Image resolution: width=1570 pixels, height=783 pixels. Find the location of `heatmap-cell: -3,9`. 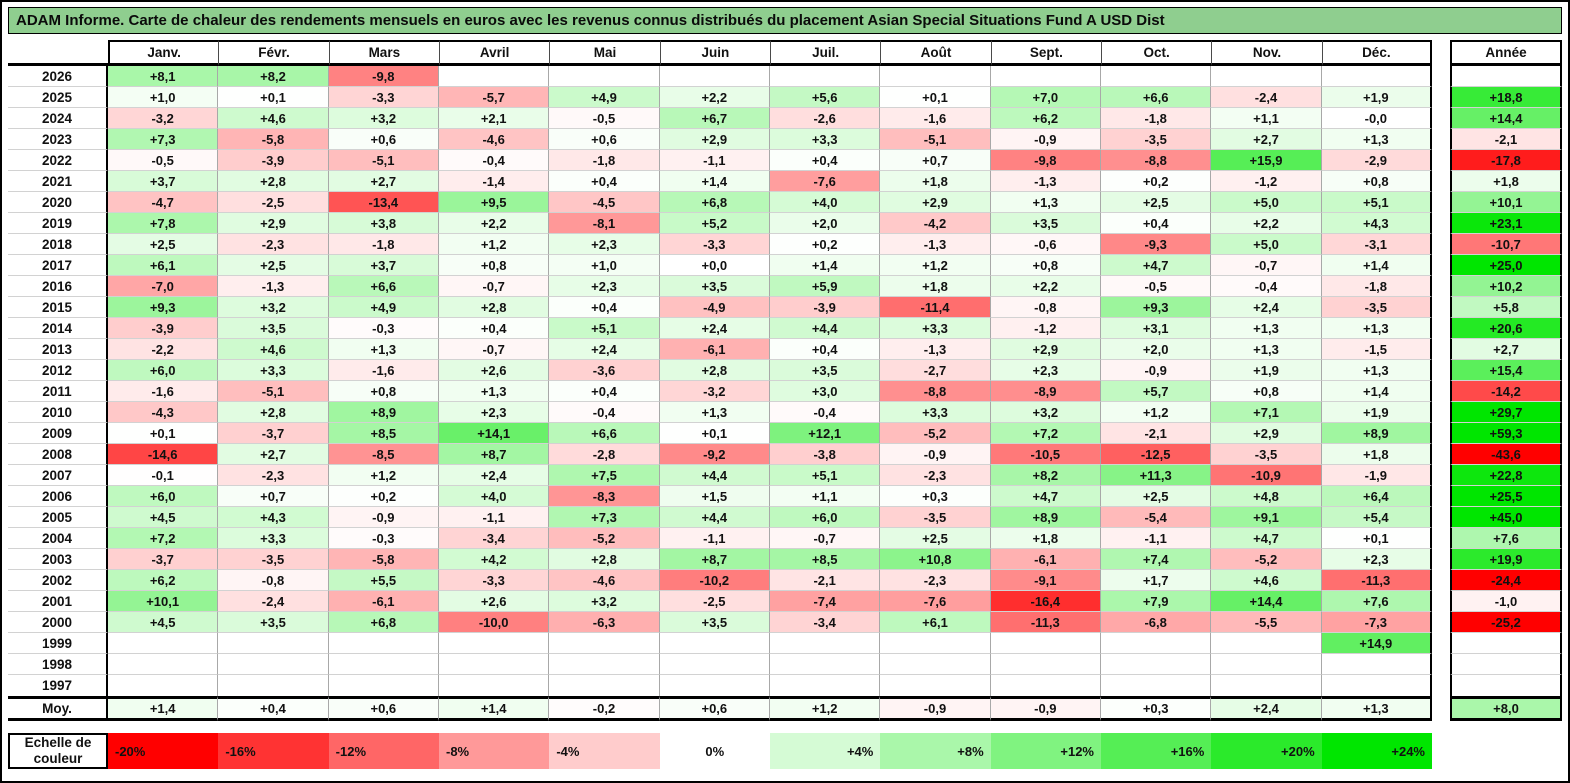

heatmap-cell: -3,9 is located at coordinates (273, 160).